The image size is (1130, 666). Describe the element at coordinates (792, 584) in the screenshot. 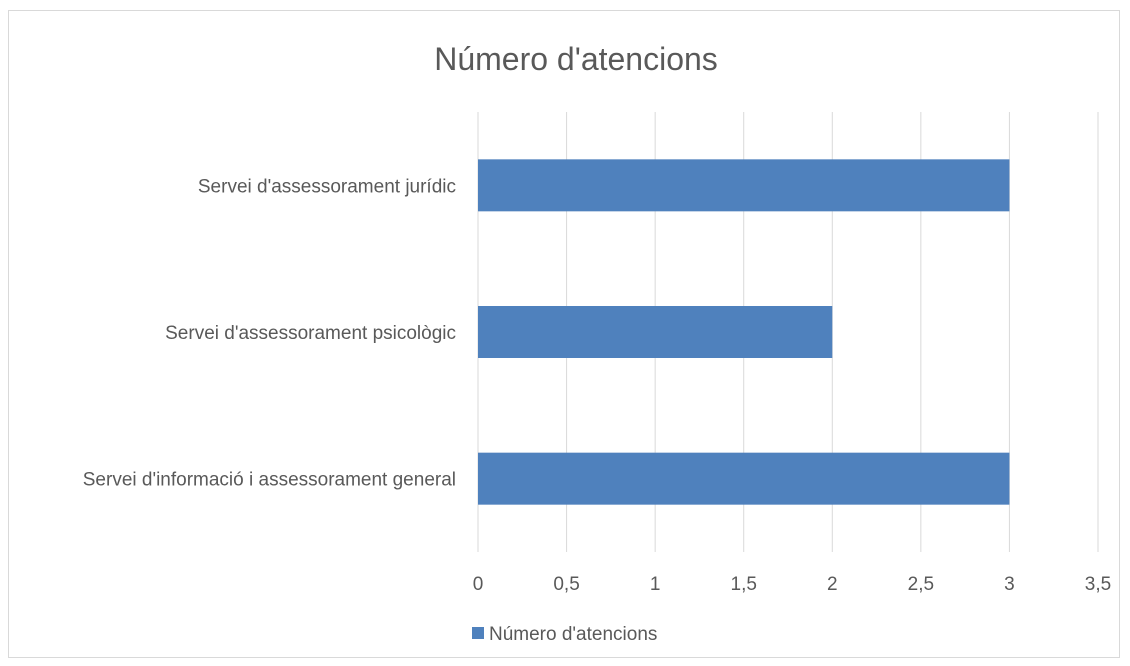

I see `x-tick-labels: 0 0,5 1 1,5 2 2,5 3 3,5` at that location.